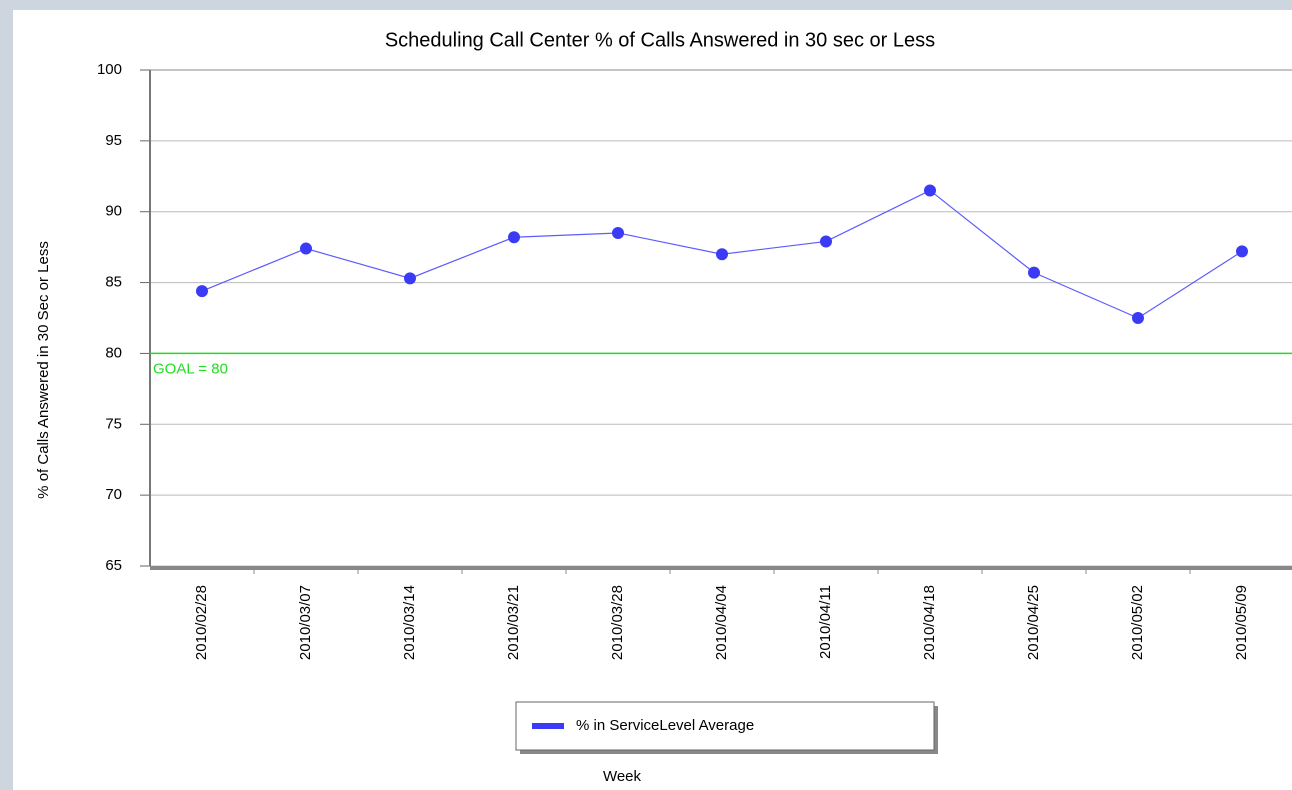  Describe the element at coordinates (113, 140) in the screenshot. I see `y-tick-label: 95` at that location.